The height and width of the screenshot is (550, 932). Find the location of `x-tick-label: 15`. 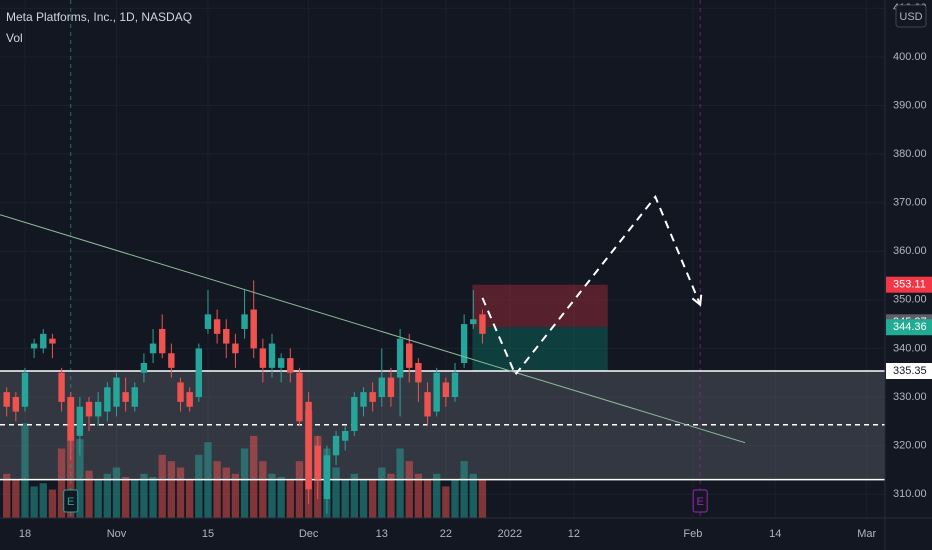

x-tick-label: 15 is located at coordinates (208, 534).